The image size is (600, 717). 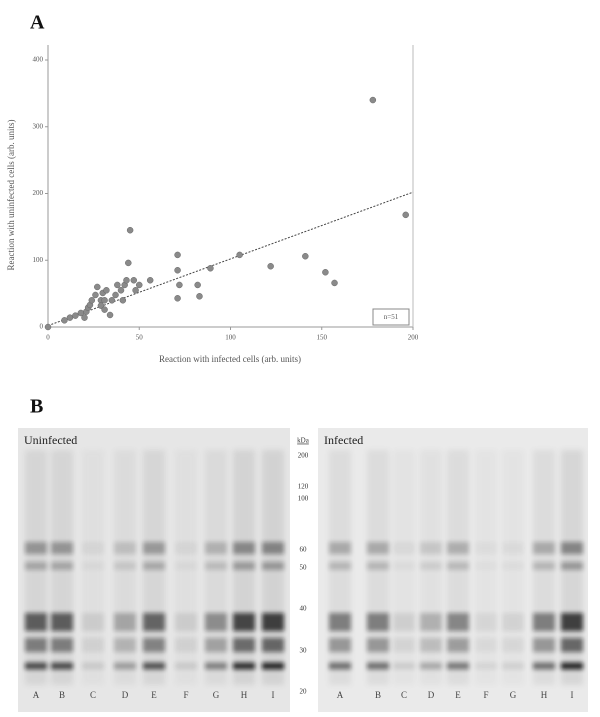 I want to click on legend-text: n=51, so click(x=391, y=317).